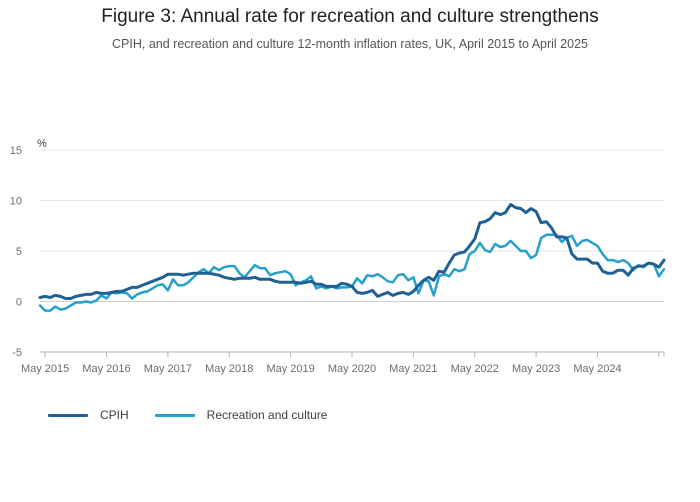  Describe the element at coordinates (45, 369) in the screenshot. I see `x-tick-label: May 2015` at that location.